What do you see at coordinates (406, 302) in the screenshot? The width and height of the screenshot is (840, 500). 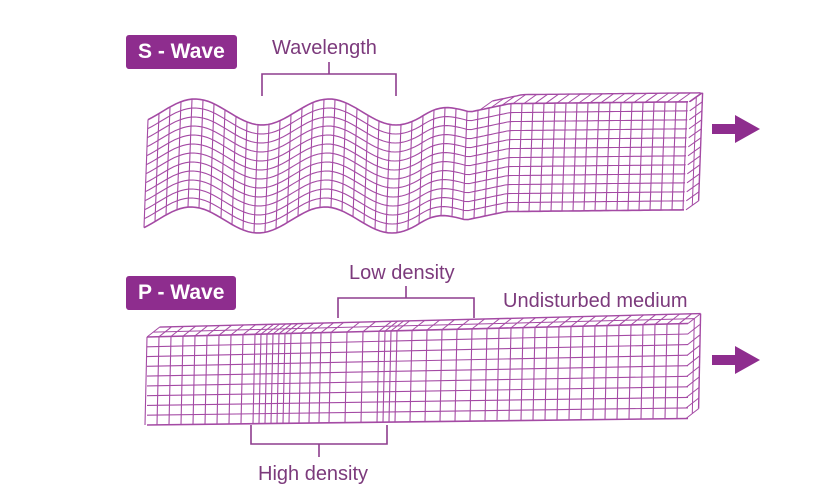 I see `low-density-bracket` at bounding box center [406, 302].